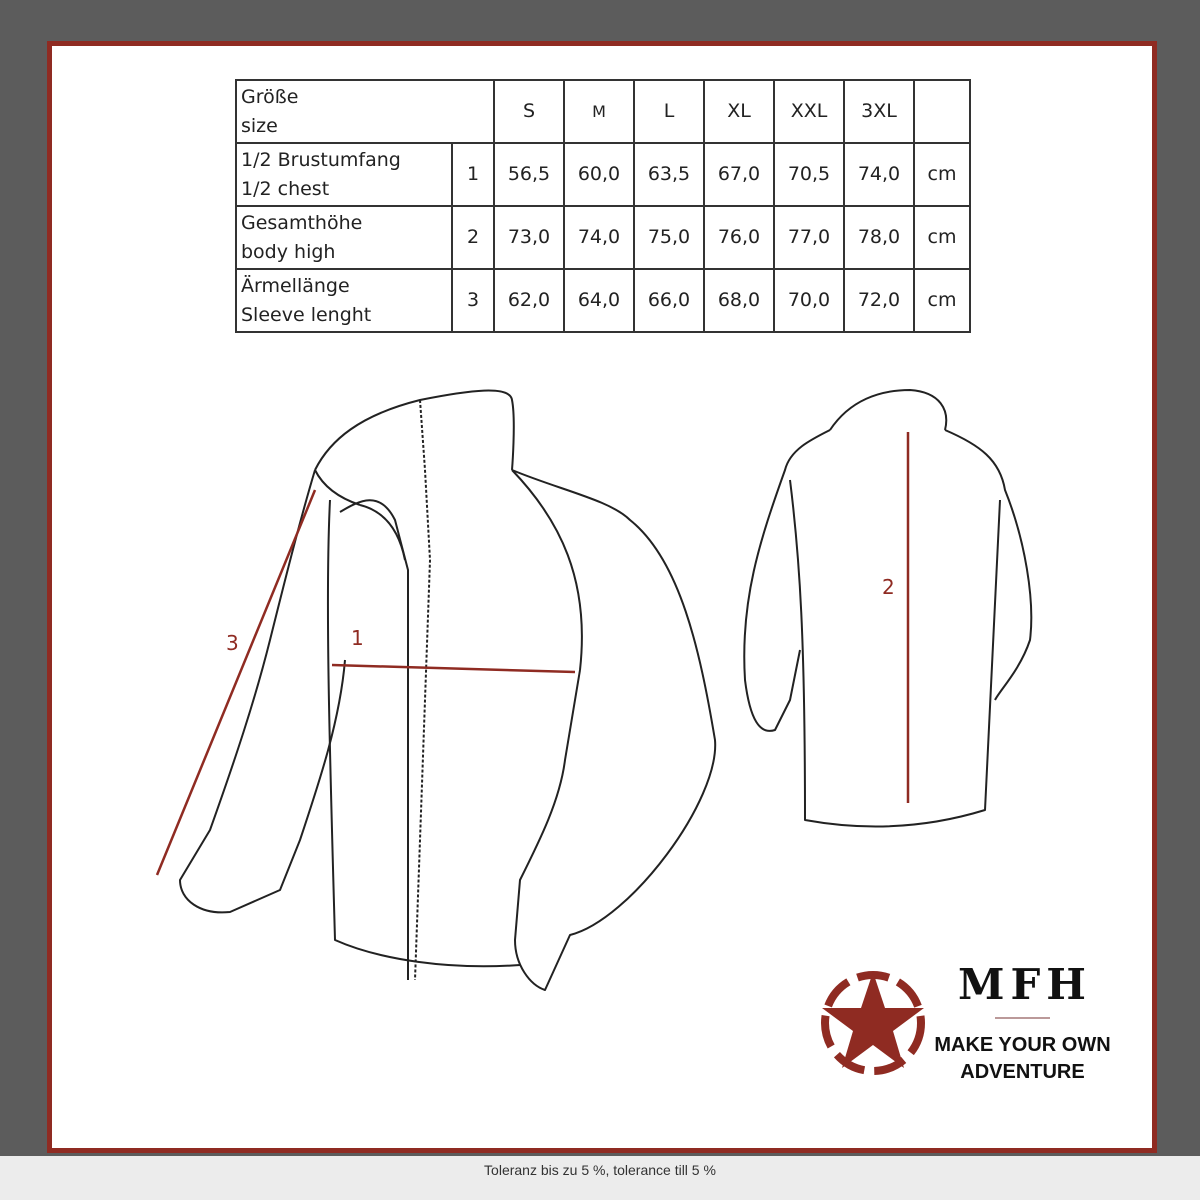 Image resolution: width=1200 pixels, height=1200 pixels. What do you see at coordinates (879, 300) in the screenshot?
I see `table-cell: 72,0` at bounding box center [879, 300].